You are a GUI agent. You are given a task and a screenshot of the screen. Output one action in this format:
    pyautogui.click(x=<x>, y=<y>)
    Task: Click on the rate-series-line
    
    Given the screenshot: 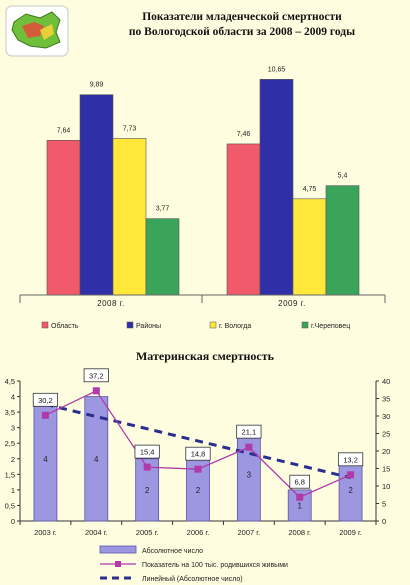 What is the action you would take?
    pyautogui.click(x=198, y=443)
    